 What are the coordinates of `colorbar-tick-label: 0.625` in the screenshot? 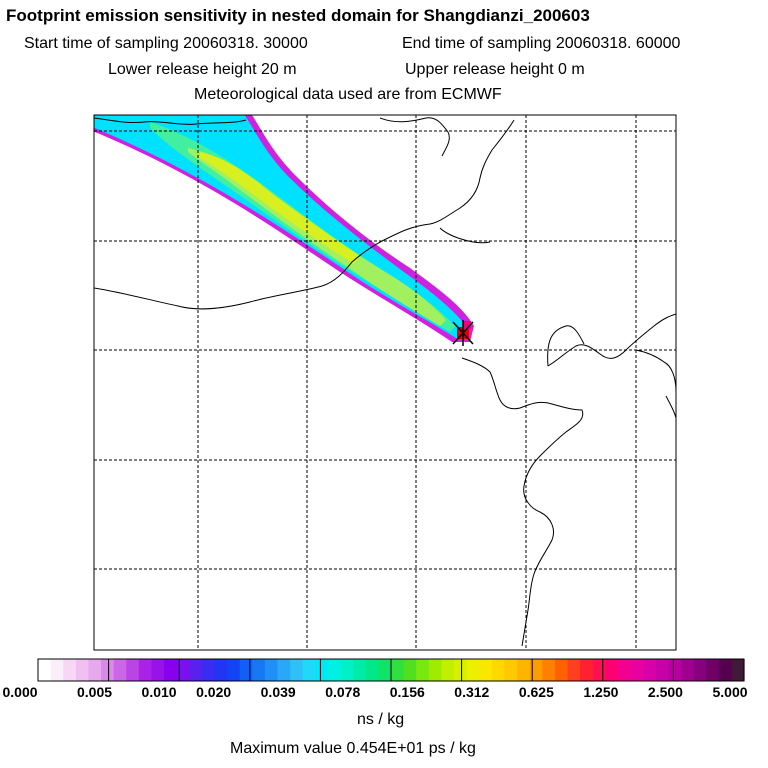 It's located at (536, 692).